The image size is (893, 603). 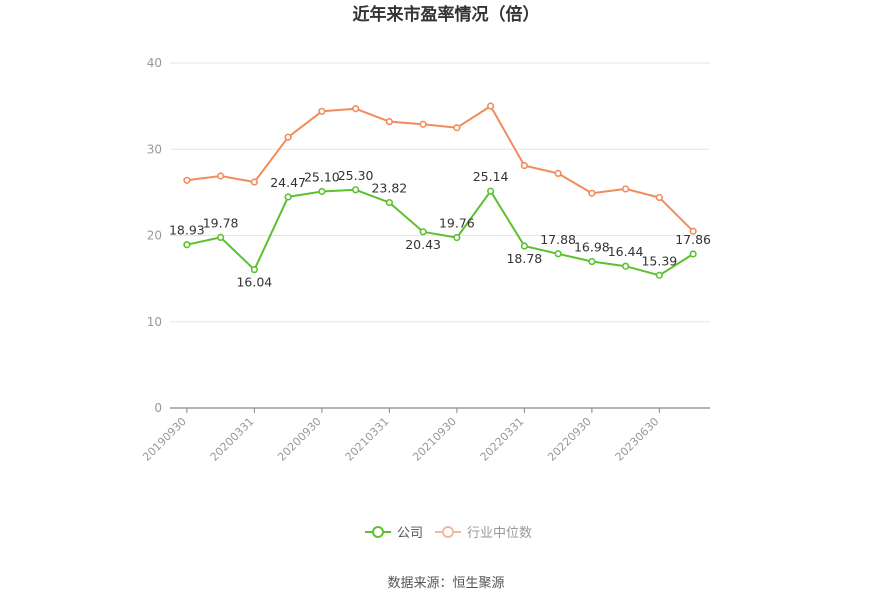 I want to click on data-label: 25.30, so click(x=356, y=175).